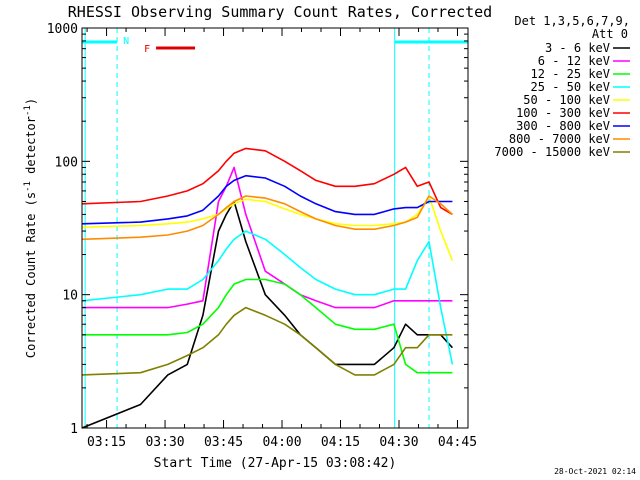 The width and height of the screenshot is (640, 480). I want to click on y-tick-label: 10, so click(70, 296).